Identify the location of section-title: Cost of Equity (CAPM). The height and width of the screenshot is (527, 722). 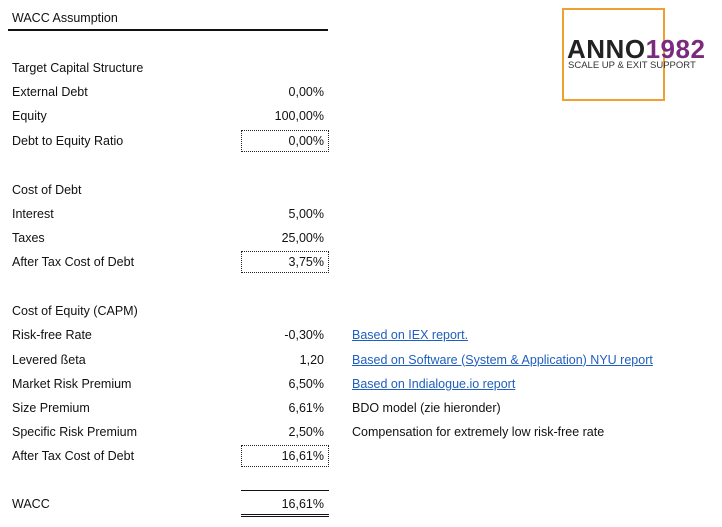
(75, 311).